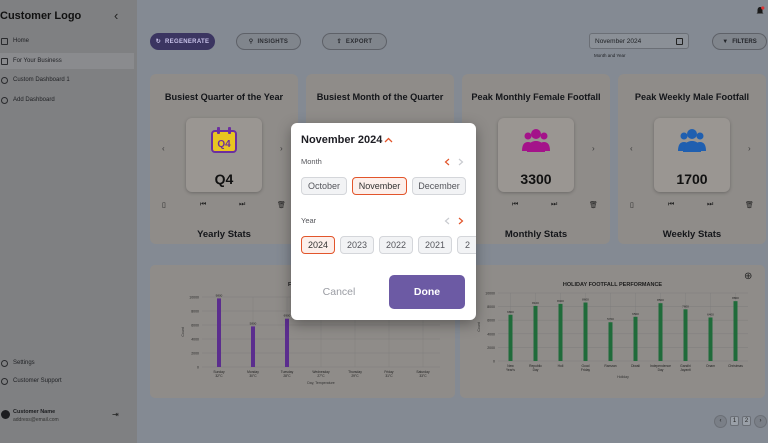 Image resolution: width=768 pixels, height=443 pixels. Describe the element at coordinates (447, 162) in the screenshot. I see `month-prev-icon` at that location.